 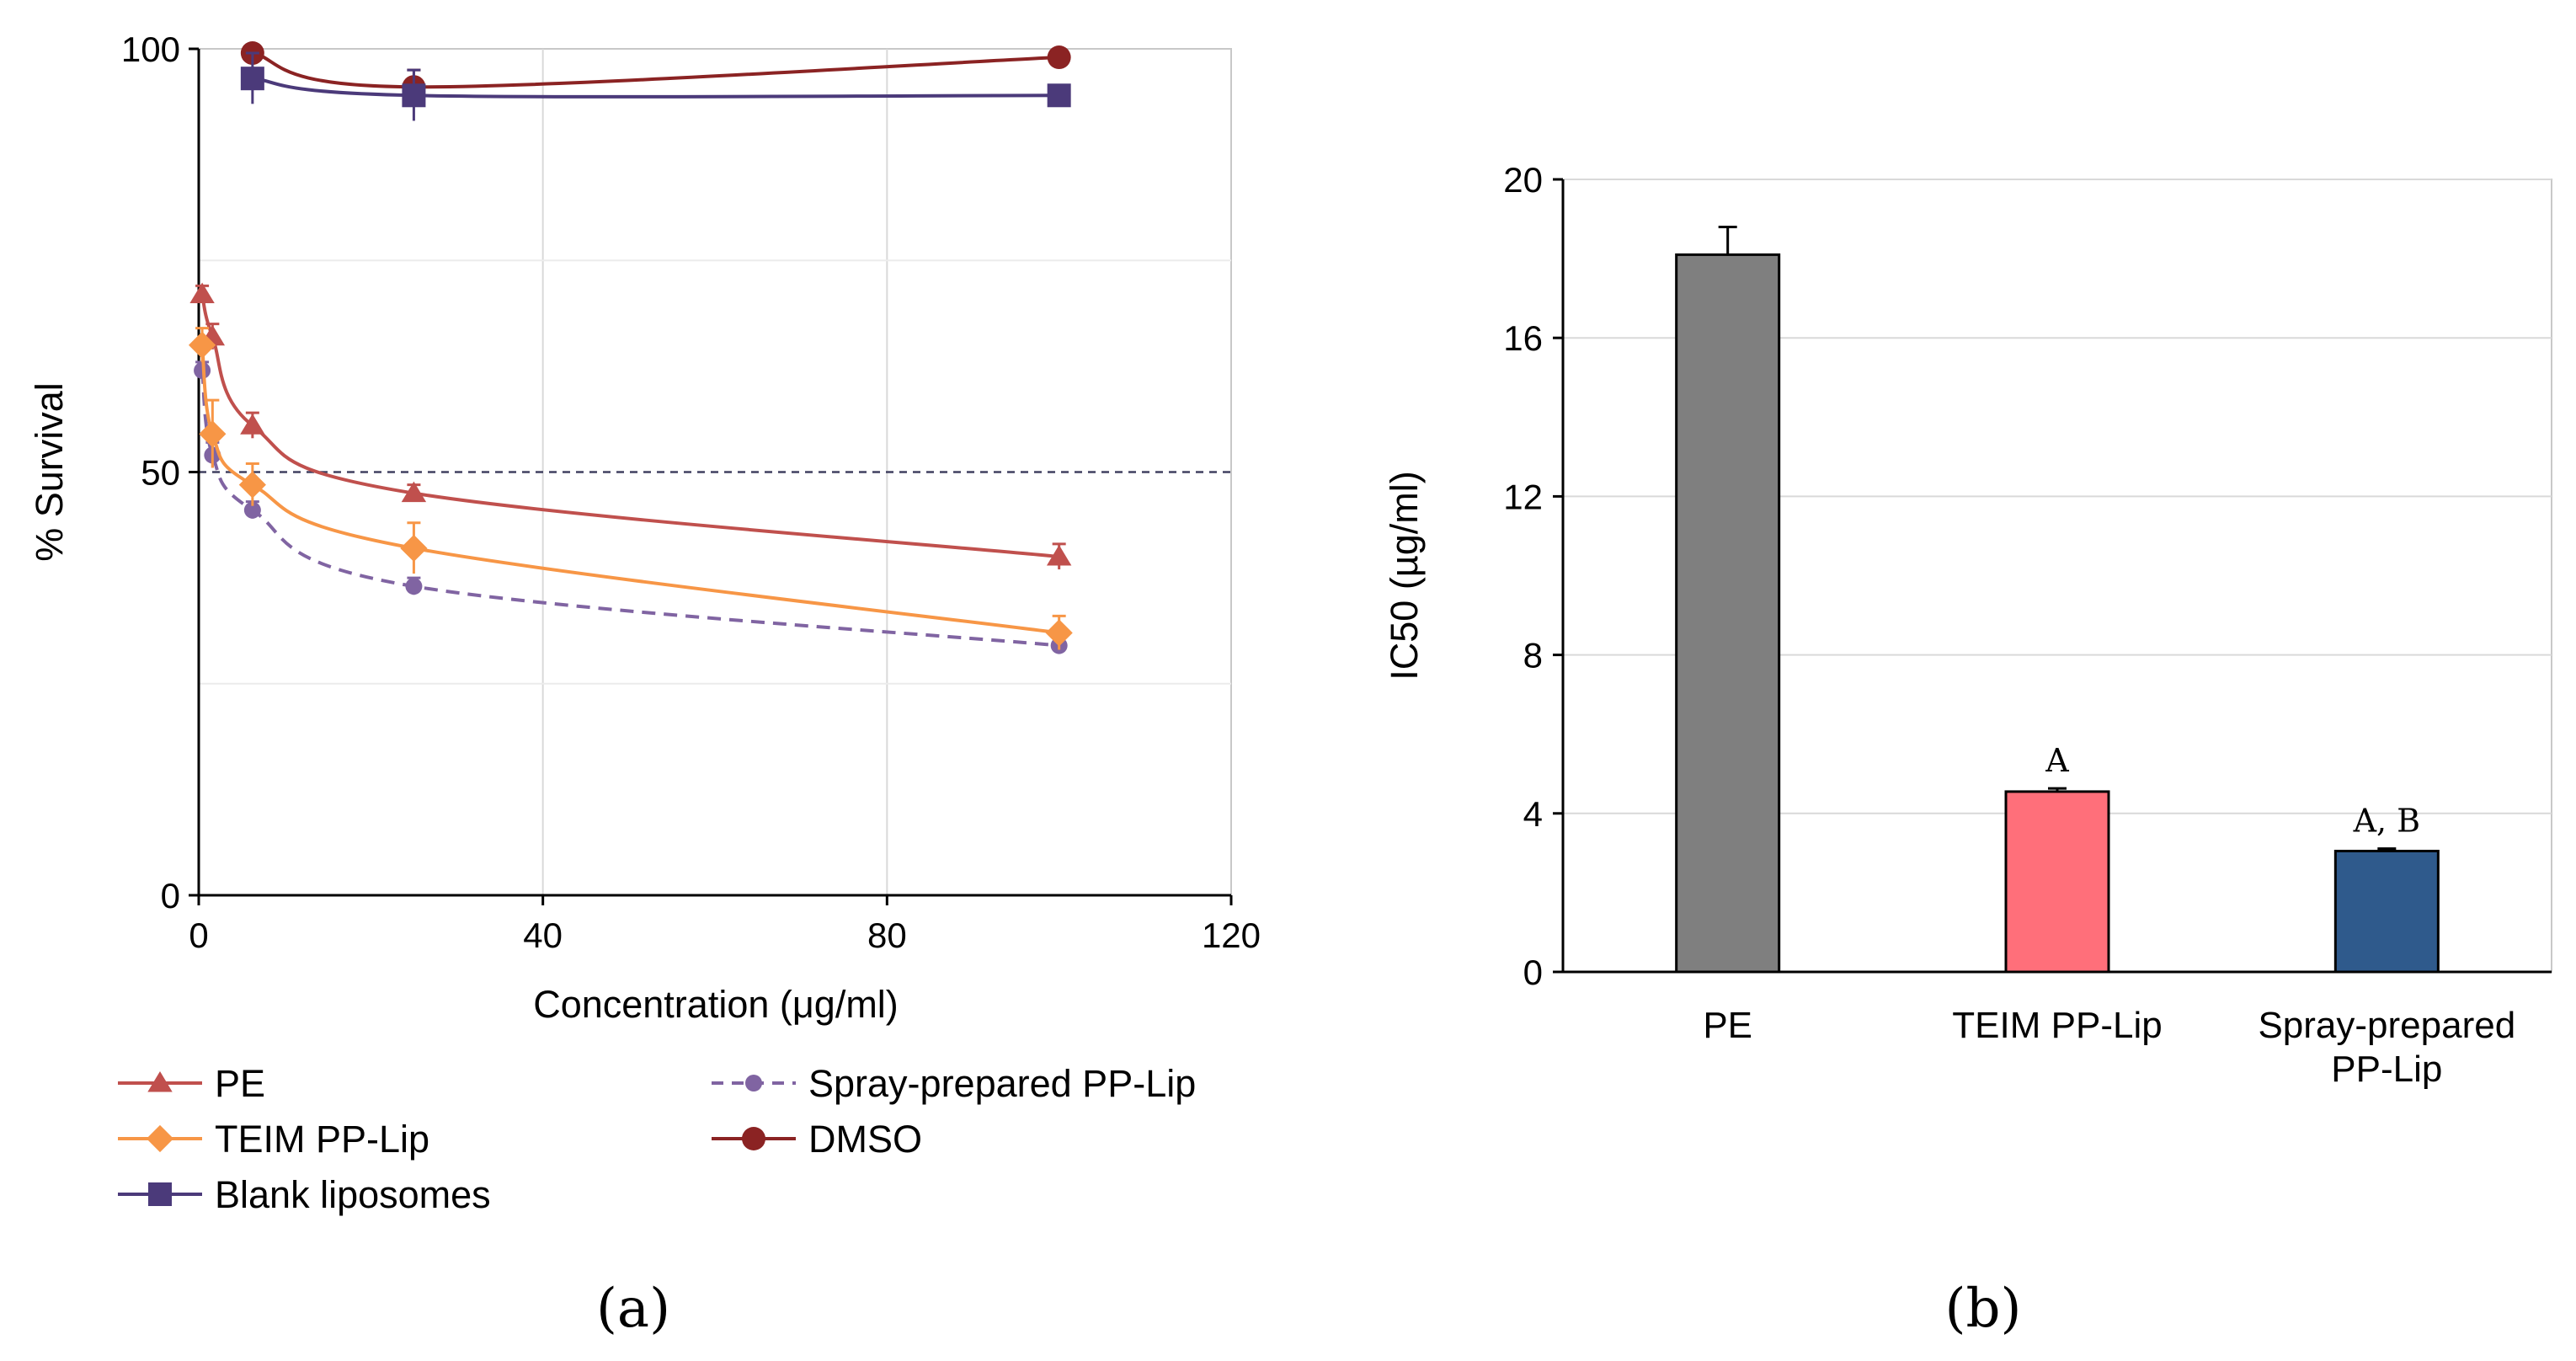 What do you see at coordinates (2387, 821) in the screenshot?
I see `bar-annotation-2: A, B` at bounding box center [2387, 821].